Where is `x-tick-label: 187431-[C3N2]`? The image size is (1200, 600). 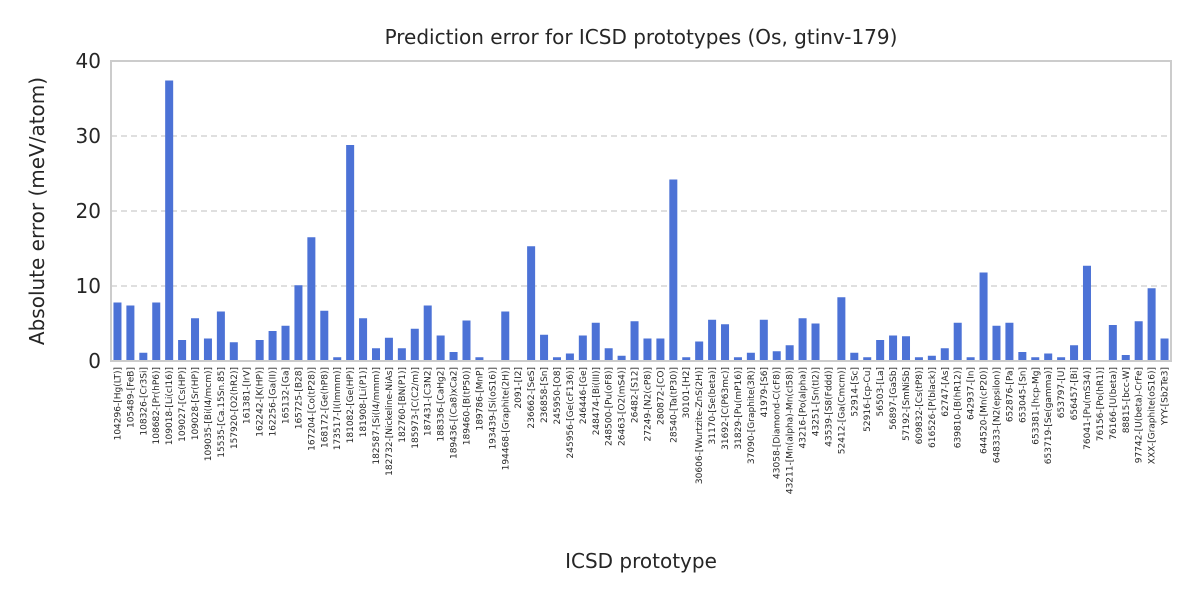
x-tick-label: 187431-[C3N2] is located at coordinates (429, 401).